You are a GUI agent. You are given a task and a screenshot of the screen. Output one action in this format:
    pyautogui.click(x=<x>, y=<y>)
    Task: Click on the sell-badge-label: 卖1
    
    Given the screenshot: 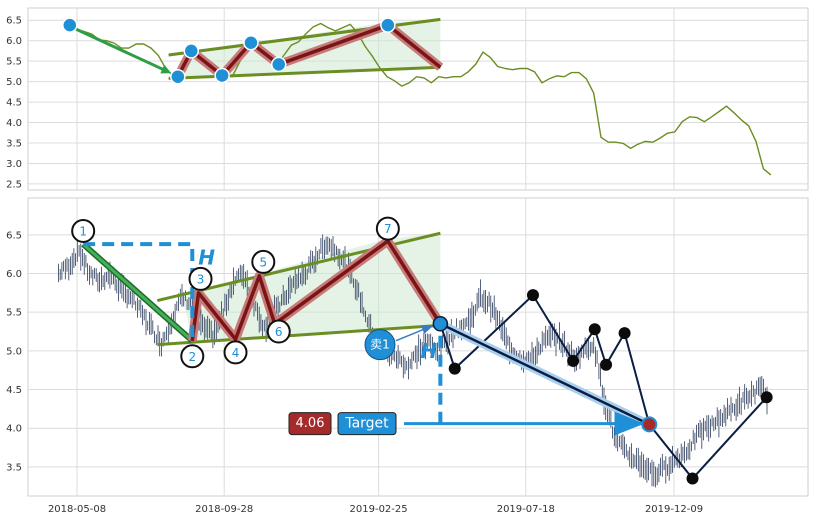 What is the action you would take?
    pyautogui.click(x=380, y=345)
    